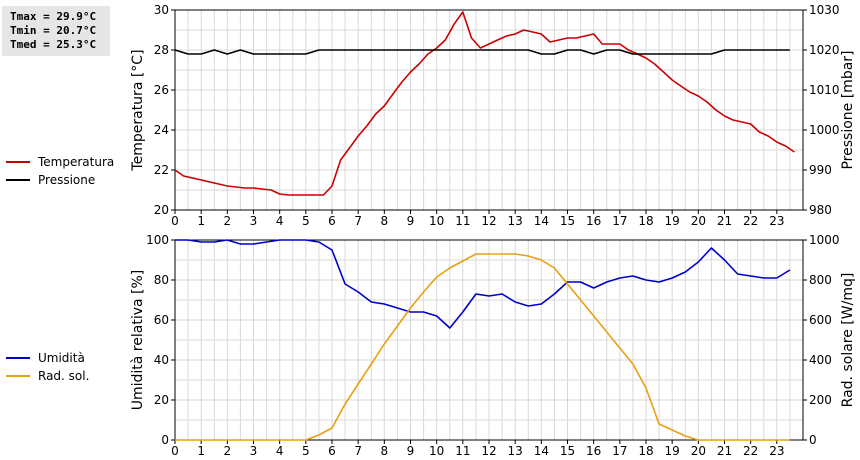 The height and width of the screenshot is (460, 860). Describe the element at coordinates (254, 451) in the screenshot. I see `chart2-x-tick-label: 3` at that location.